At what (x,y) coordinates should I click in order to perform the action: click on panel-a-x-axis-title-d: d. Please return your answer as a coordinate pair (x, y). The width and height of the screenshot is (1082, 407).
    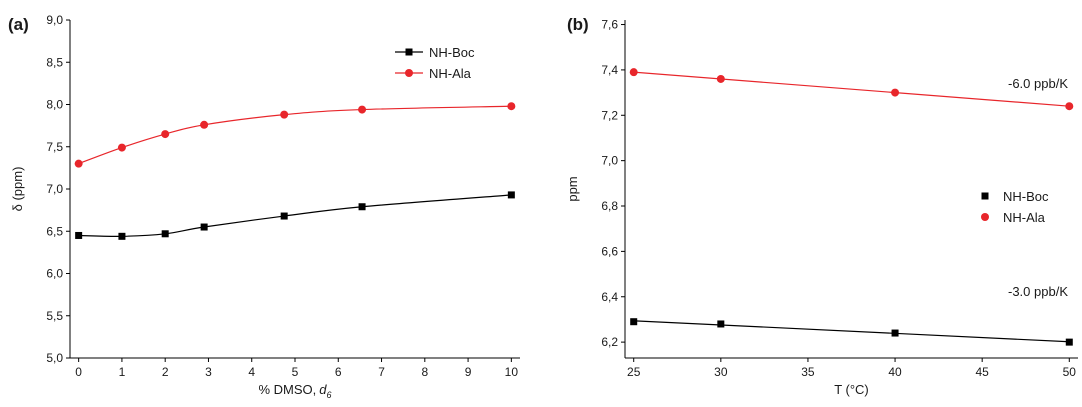
    Looking at the image, I should click on (323, 389).